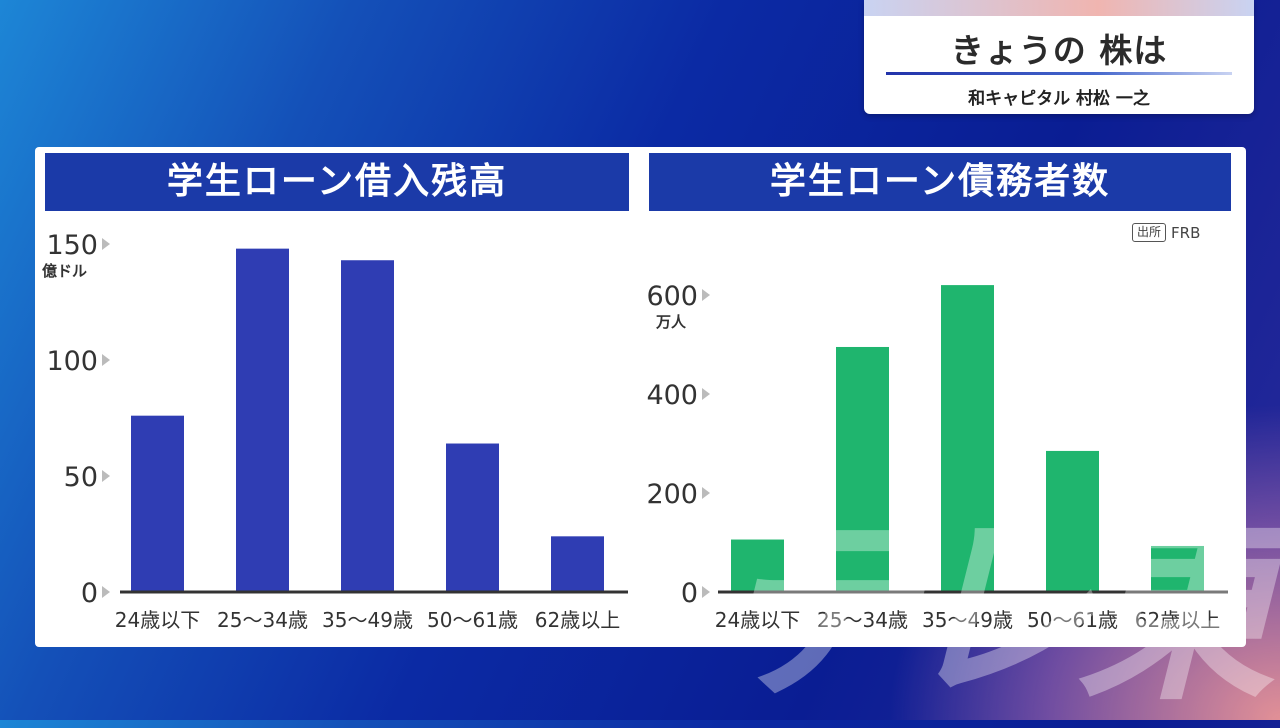 This screenshot has width=1280, height=728. I want to click on y-axis-unit: 億ドル, so click(64, 271).